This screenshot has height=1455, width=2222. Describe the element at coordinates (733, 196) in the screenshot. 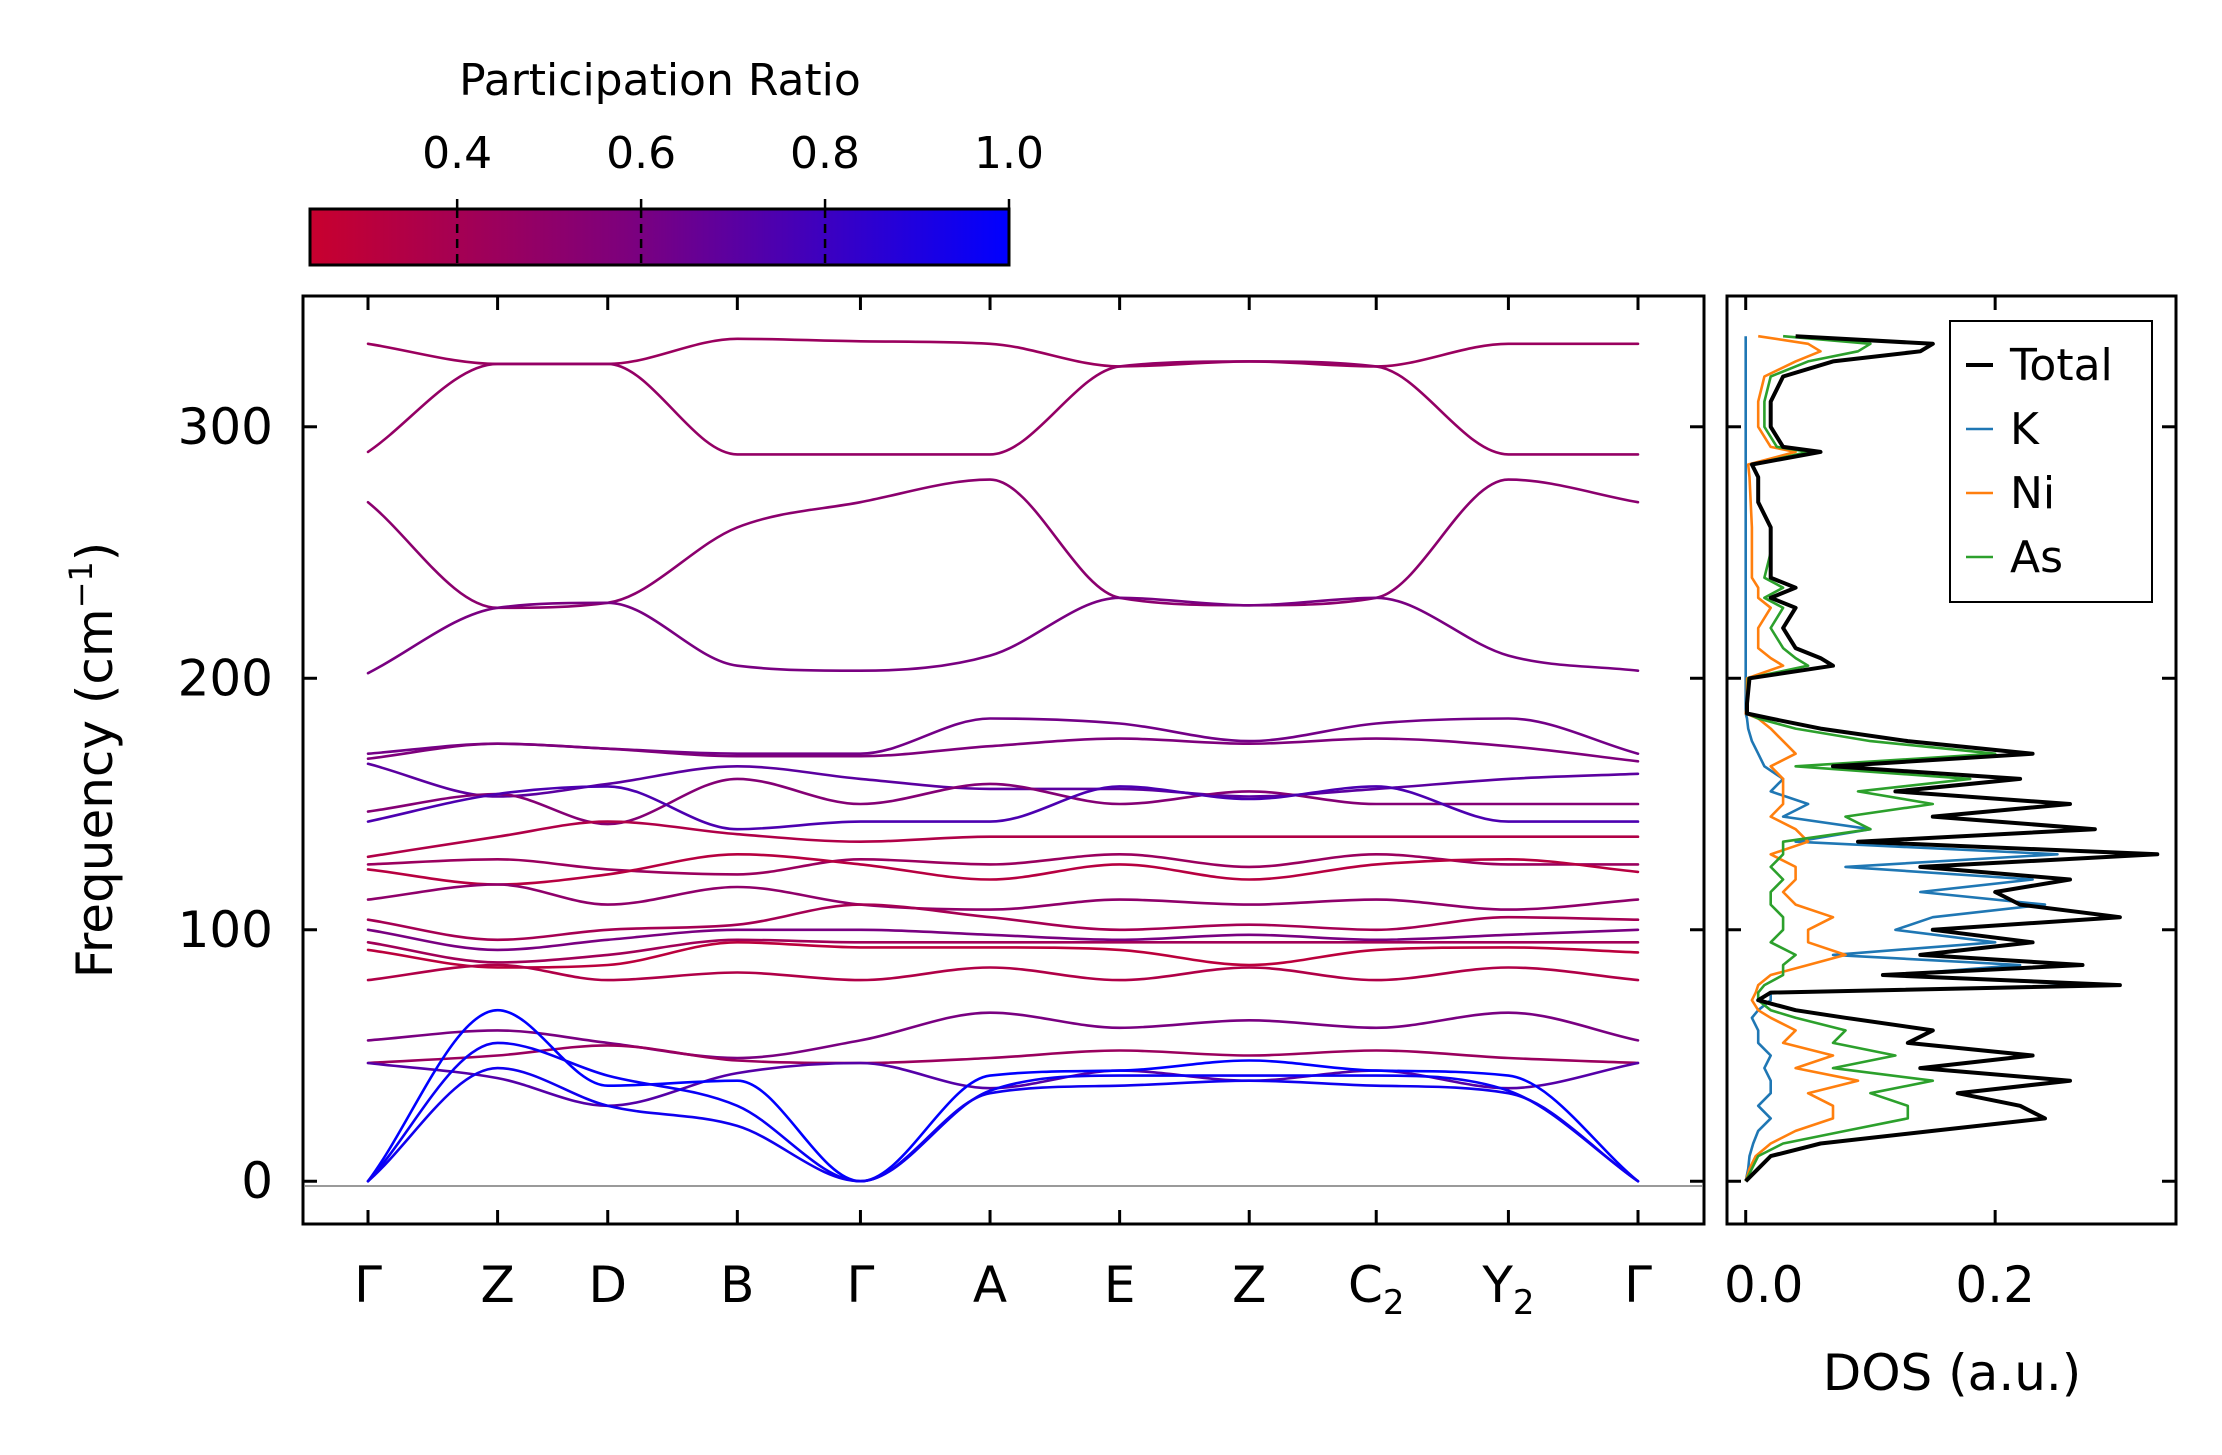

I see `colorbar-ticks: 0.4 0.6 0.8 1.0` at that location.